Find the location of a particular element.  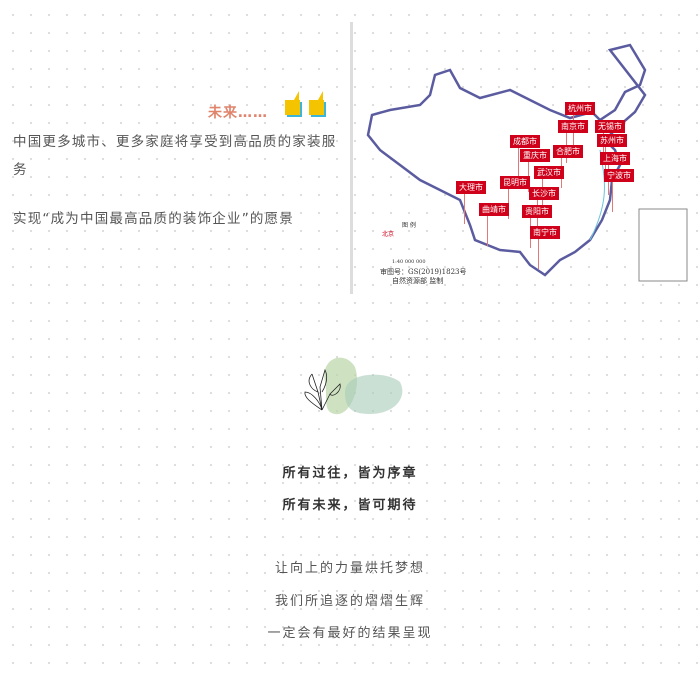

city-label: 大理市 is located at coordinates (471, 202).